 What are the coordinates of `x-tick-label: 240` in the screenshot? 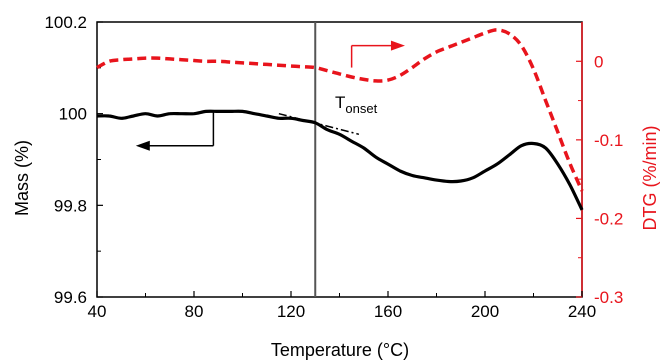 It's located at (582, 311).